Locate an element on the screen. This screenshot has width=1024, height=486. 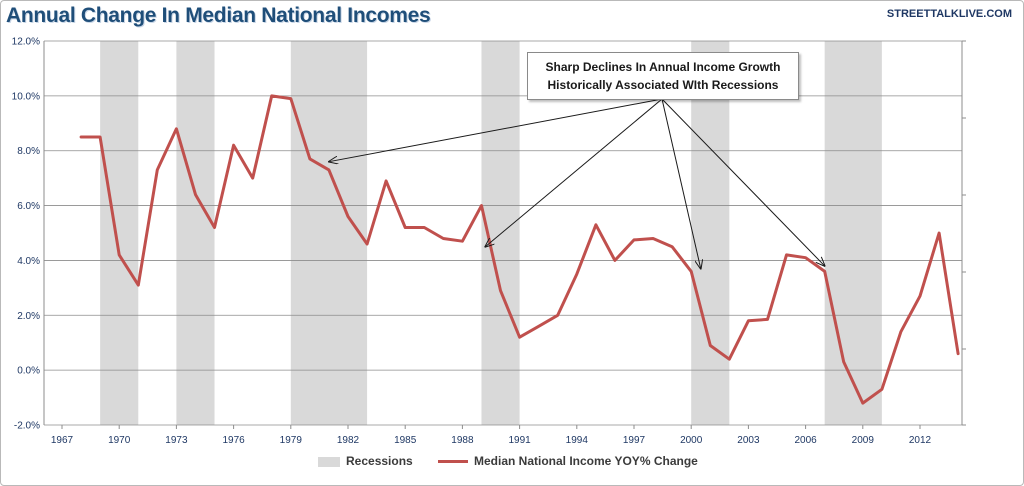
y-tick-label: 6.0% is located at coordinates (28, 206).